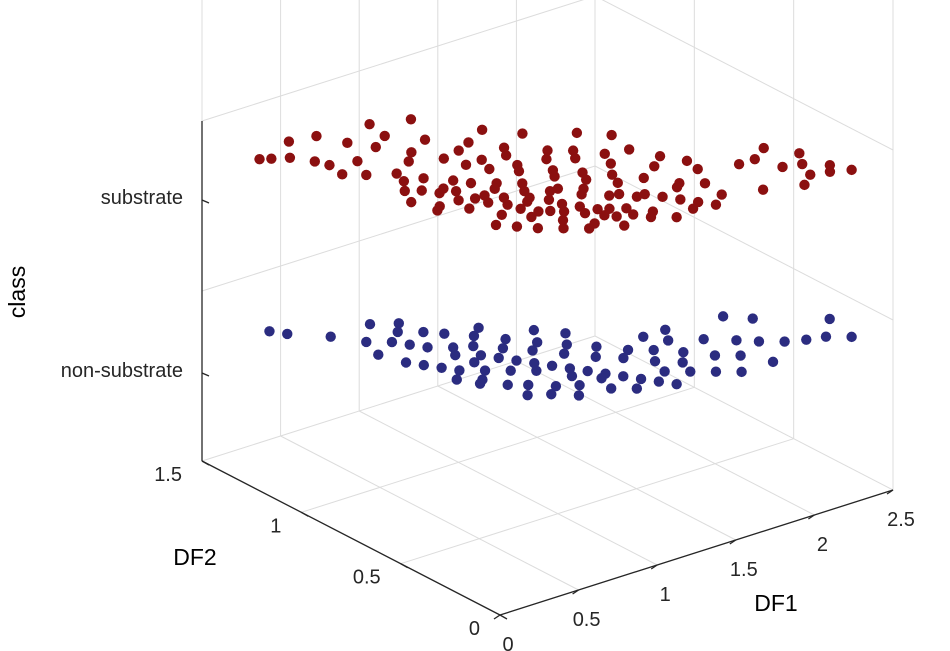 This screenshot has height=651, width=950. Describe the element at coordinates (775, 603) in the screenshot. I see `x-axis-label: DF1` at that location.